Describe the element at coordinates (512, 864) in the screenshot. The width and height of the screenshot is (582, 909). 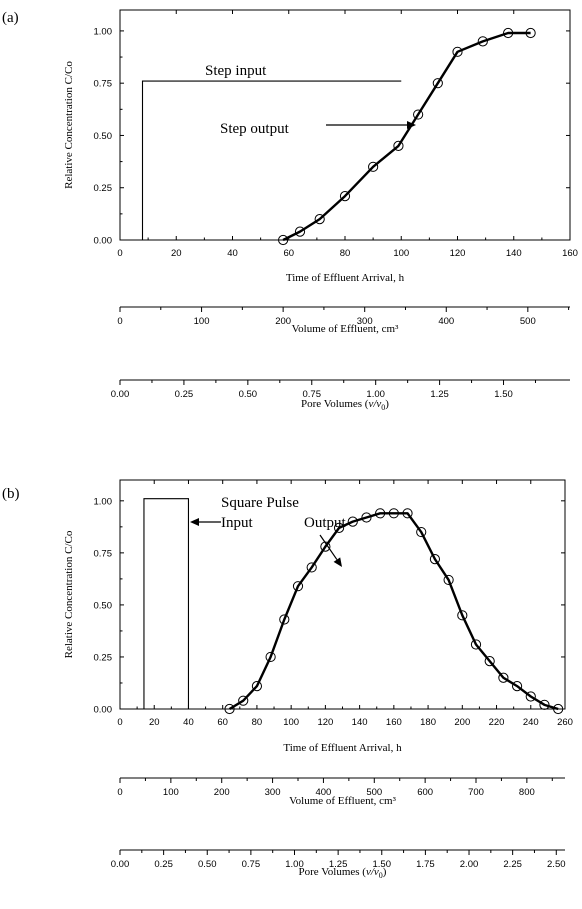
I see `secondary-x-tick-label: 2.25` at that location.